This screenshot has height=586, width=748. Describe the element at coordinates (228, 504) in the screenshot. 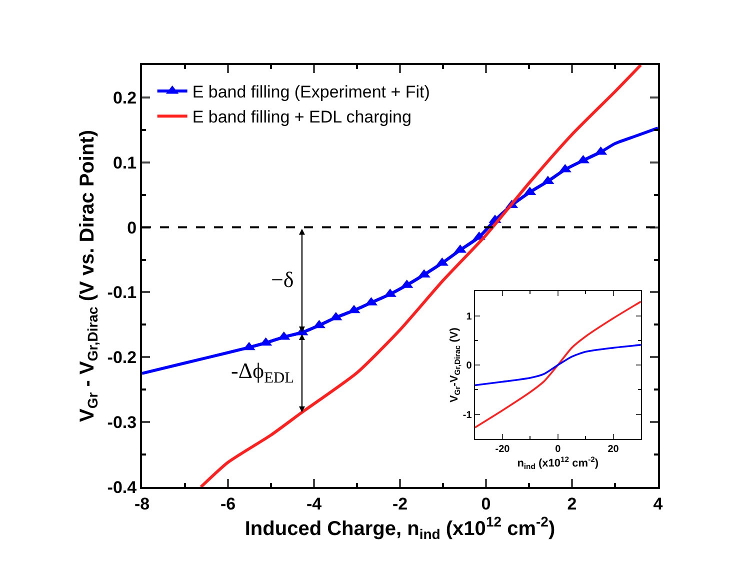

I see `x-tick-label: -6` at that location.